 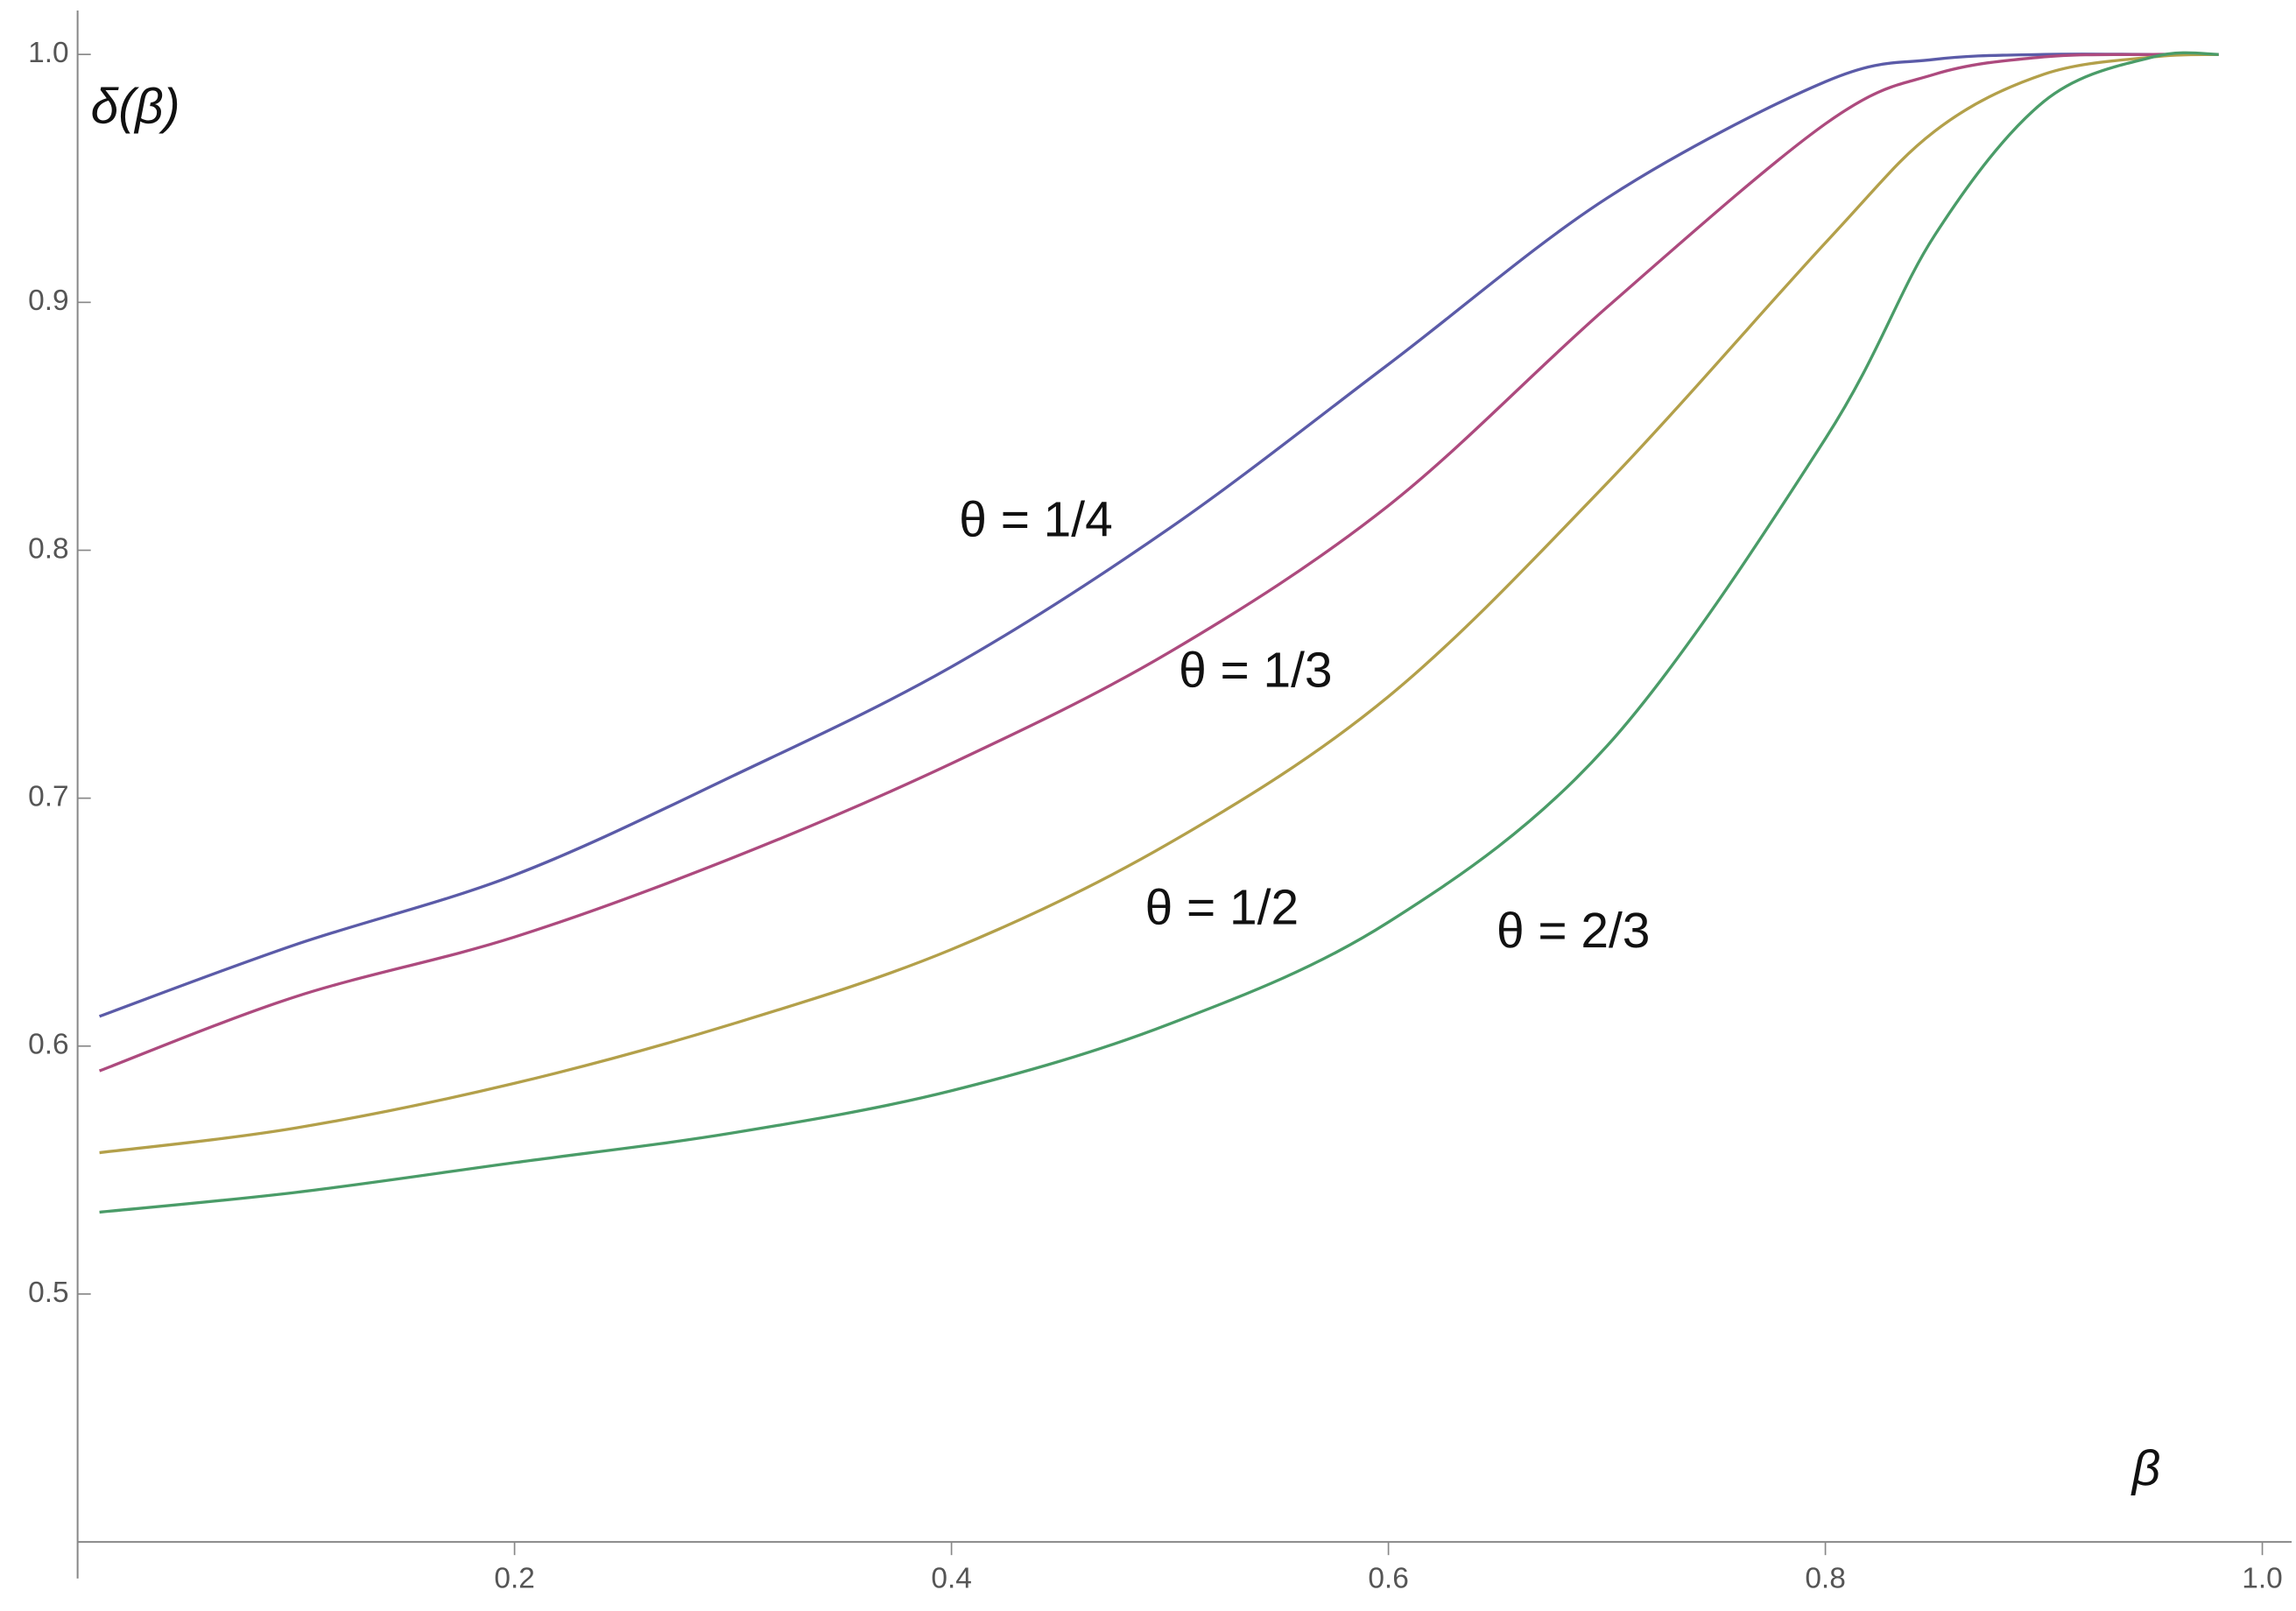 What do you see at coordinates (48, 796) in the screenshot?
I see `y-tick-label: 0.7` at bounding box center [48, 796].